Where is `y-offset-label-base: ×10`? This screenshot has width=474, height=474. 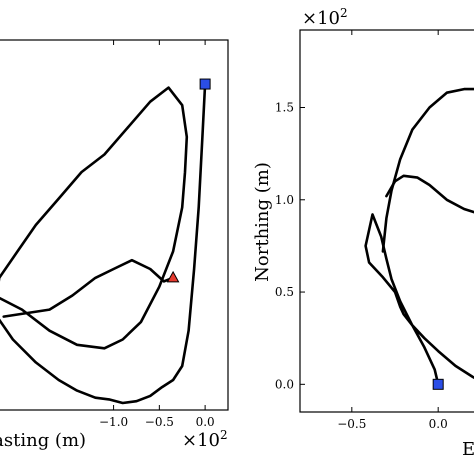 y-offset-label-base: ×10 is located at coordinates (321, 18).